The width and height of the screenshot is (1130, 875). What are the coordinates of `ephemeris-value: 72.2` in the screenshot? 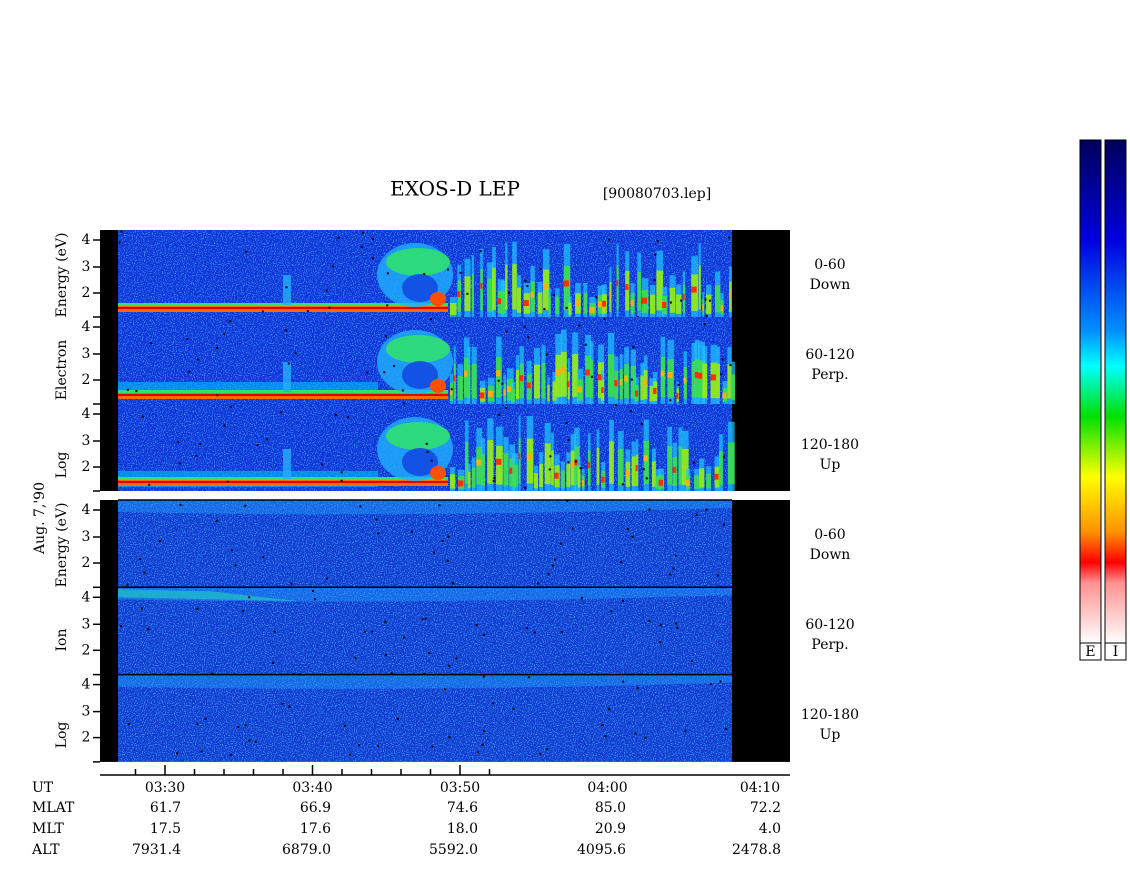 It's located at (765, 808).